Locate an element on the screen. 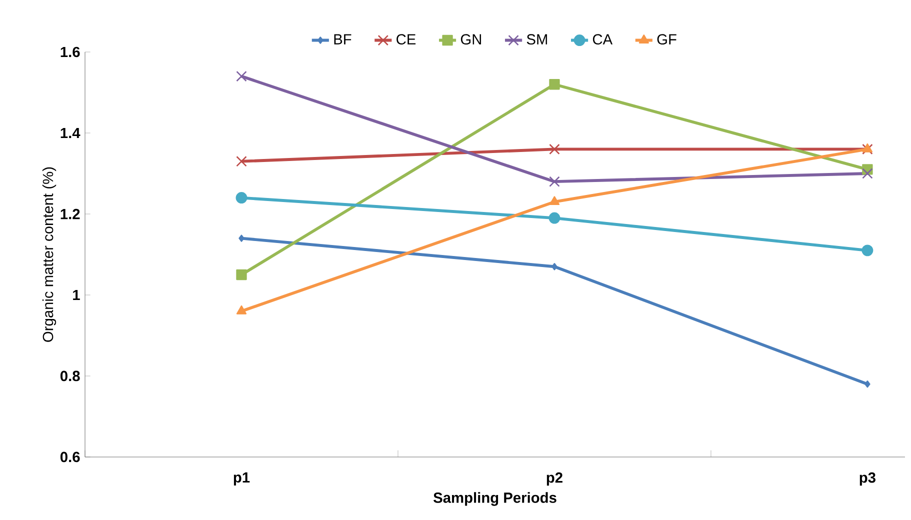  legend-label: BF is located at coordinates (343, 39).